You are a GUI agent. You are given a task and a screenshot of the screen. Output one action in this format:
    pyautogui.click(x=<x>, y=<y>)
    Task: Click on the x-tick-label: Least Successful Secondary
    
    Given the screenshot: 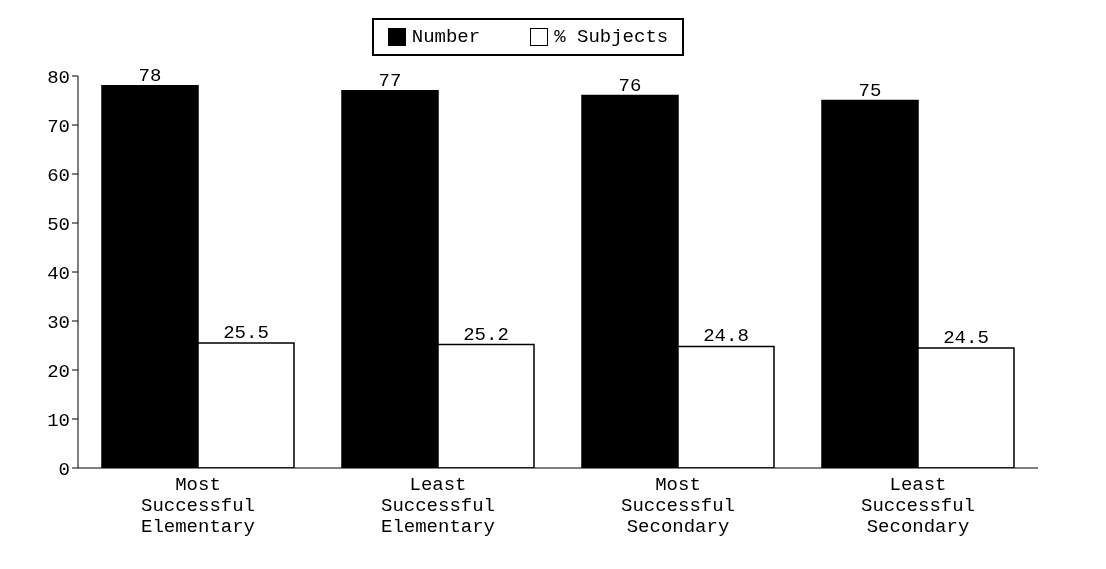 What is the action you would take?
    pyautogui.click(x=918, y=506)
    